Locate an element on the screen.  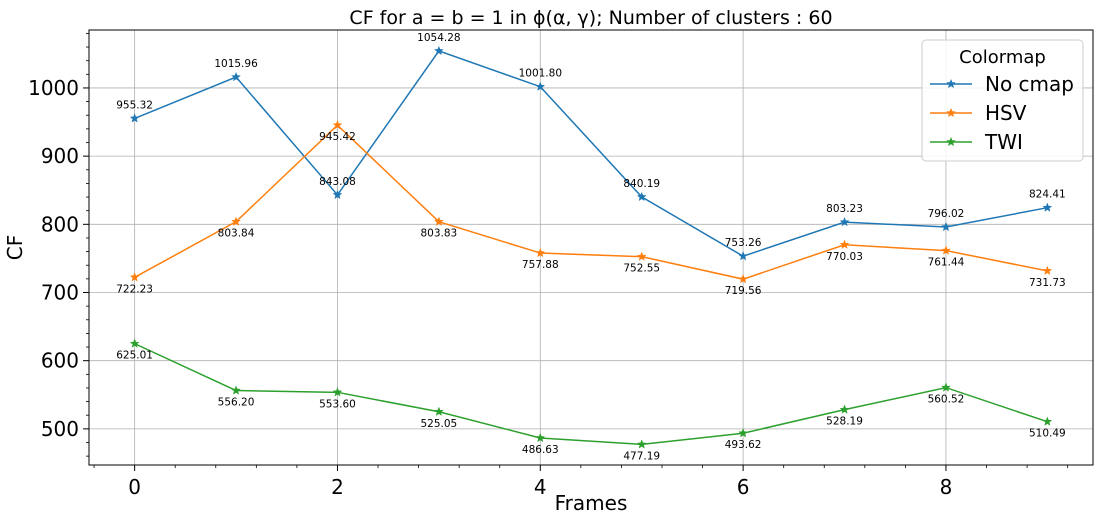
data-label-hsv: 803.83 is located at coordinates (439, 234).